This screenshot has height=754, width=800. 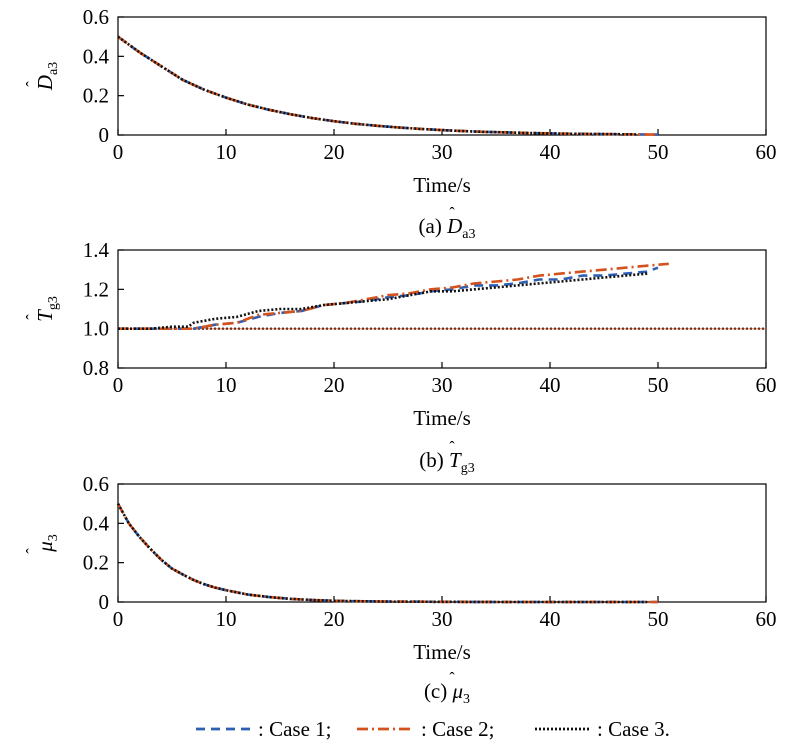 What do you see at coordinates (295, 729) in the screenshot?
I see `legend-label-case-1: : Case 1;` at bounding box center [295, 729].